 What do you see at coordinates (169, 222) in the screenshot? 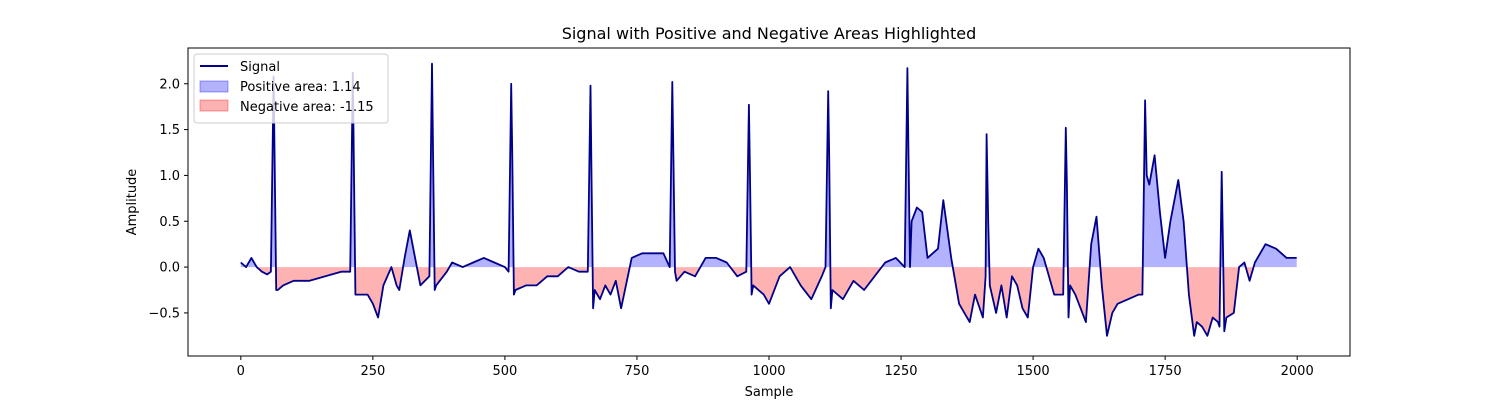
I see `y-tick-label: 0.5` at bounding box center [169, 222].